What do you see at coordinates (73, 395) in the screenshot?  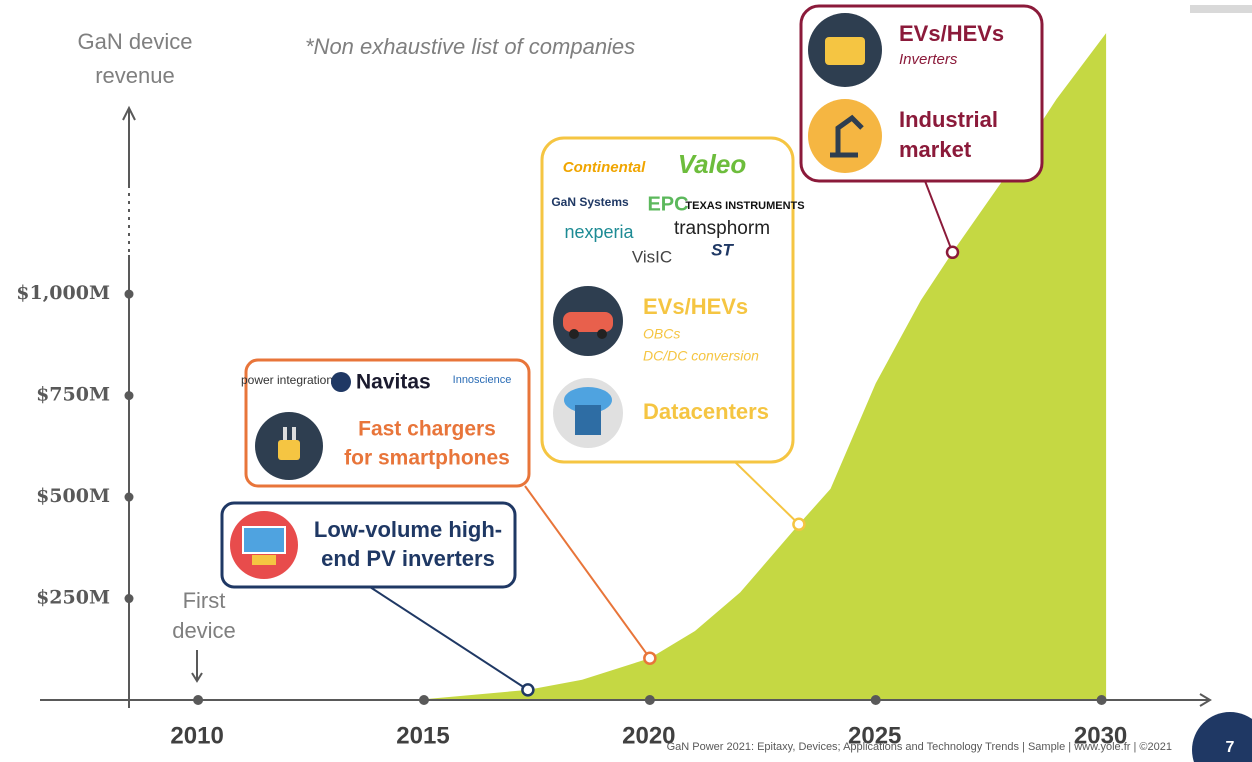 I see `y-tick-label: $750M` at bounding box center [73, 395].